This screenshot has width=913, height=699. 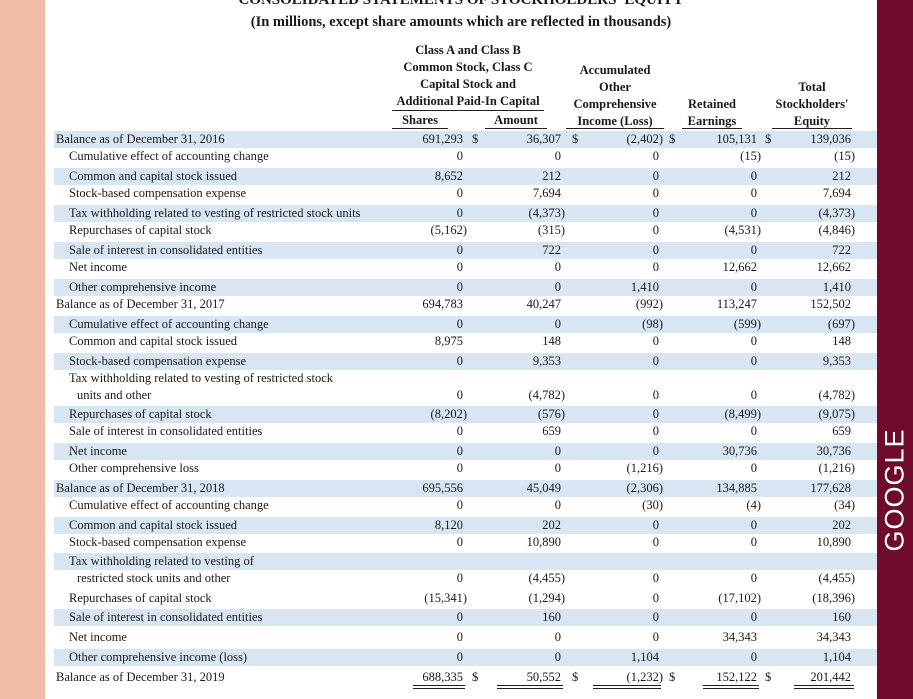 I want to click on row-label: Balance as of December 31, 2018, so click(x=140, y=488).